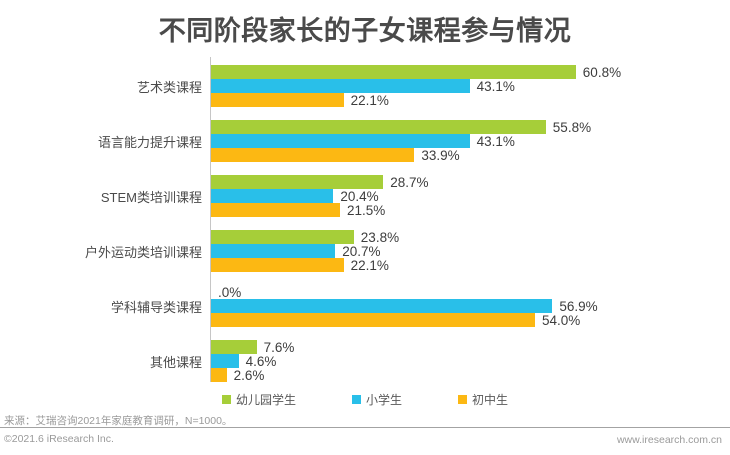  I want to click on bar-row: 56.9%, so click(404, 306).